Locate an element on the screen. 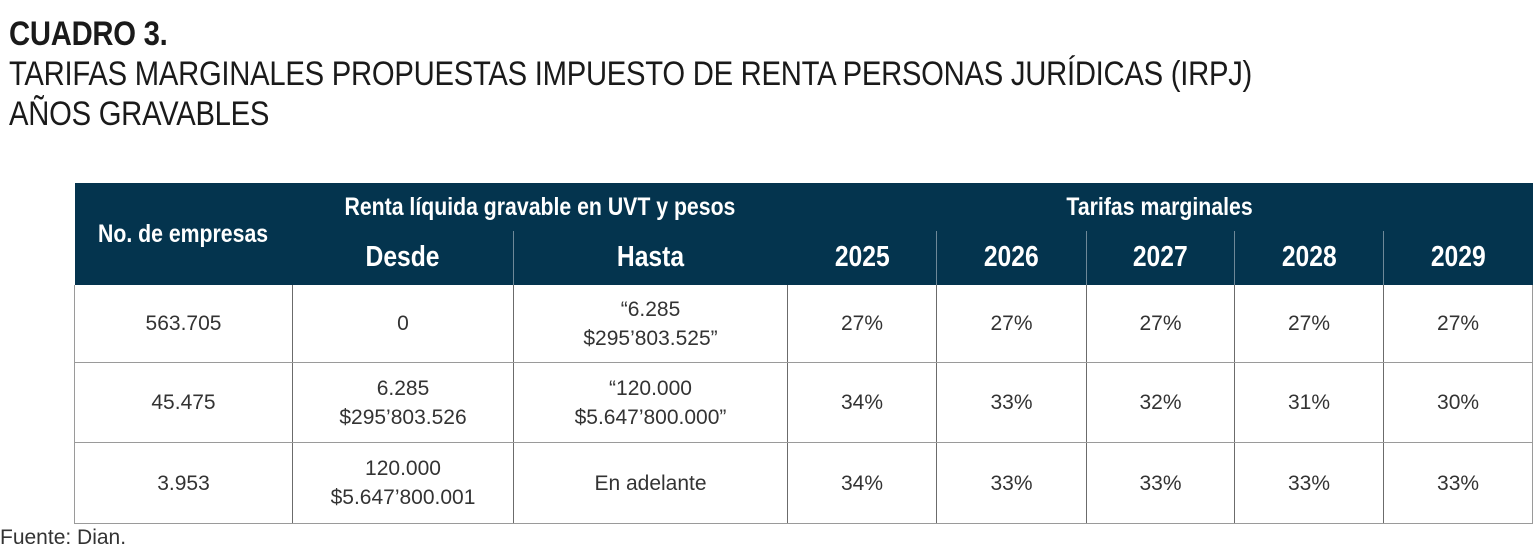 The width and height of the screenshot is (1538, 554). cell-rate-2028: 31% is located at coordinates (1309, 402).